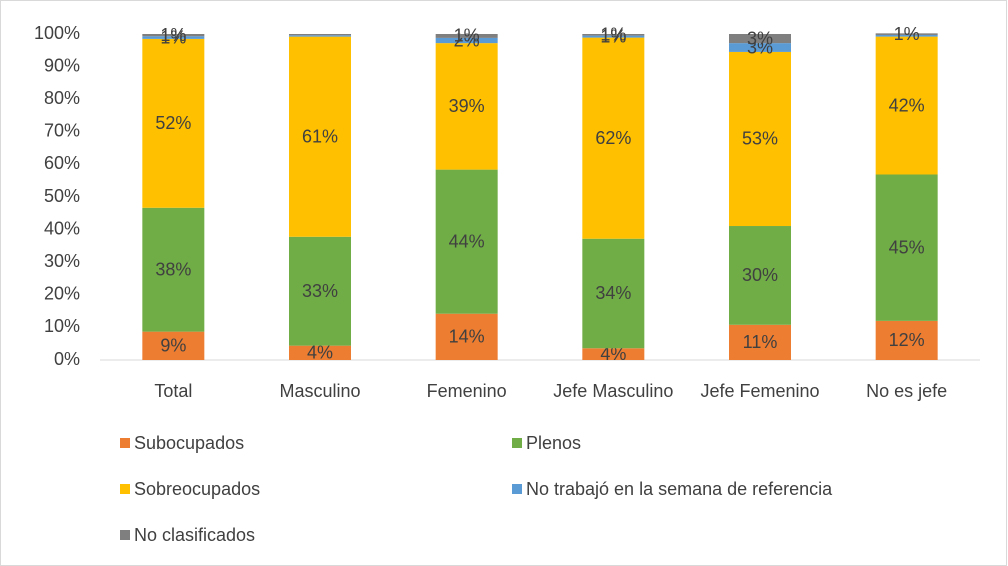 The width and height of the screenshot is (1008, 566). What do you see at coordinates (189, 443) in the screenshot?
I see `legend-label: Subocupados` at bounding box center [189, 443].